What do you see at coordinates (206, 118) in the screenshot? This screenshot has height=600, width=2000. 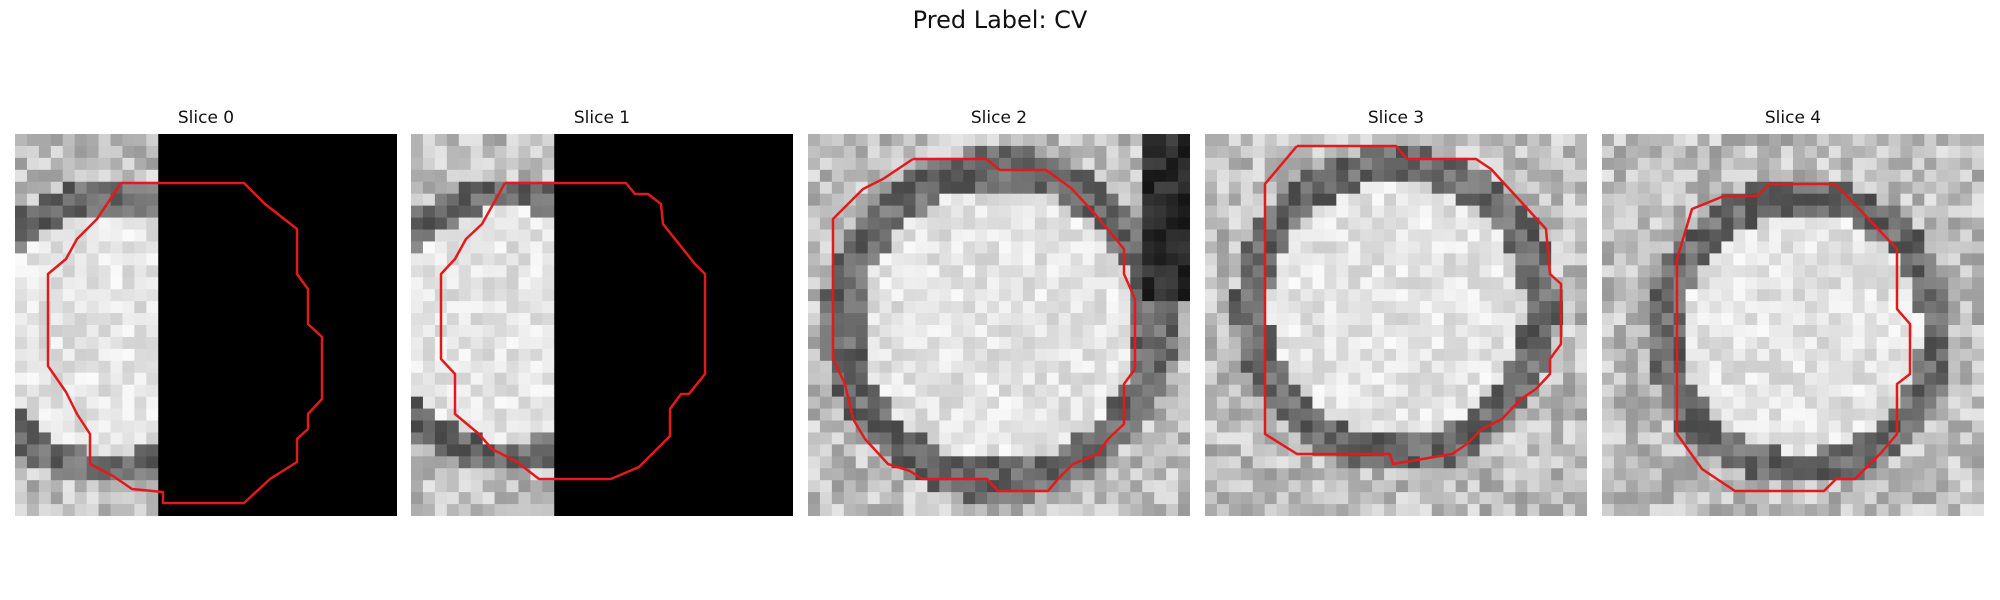 I see `slice-title-0: Slice 0` at bounding box center [206, 118].